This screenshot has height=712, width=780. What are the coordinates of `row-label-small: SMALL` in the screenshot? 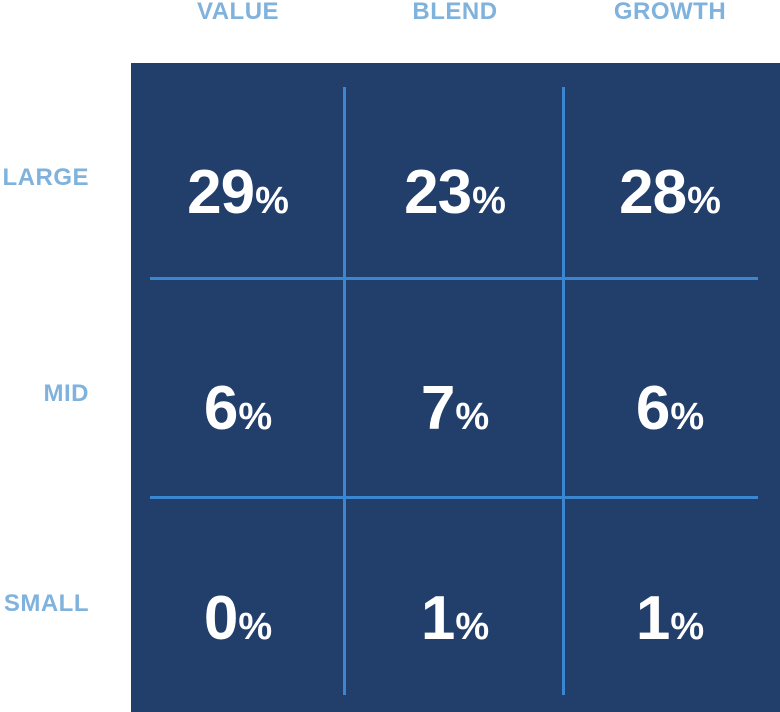 It's located at (46, 603).